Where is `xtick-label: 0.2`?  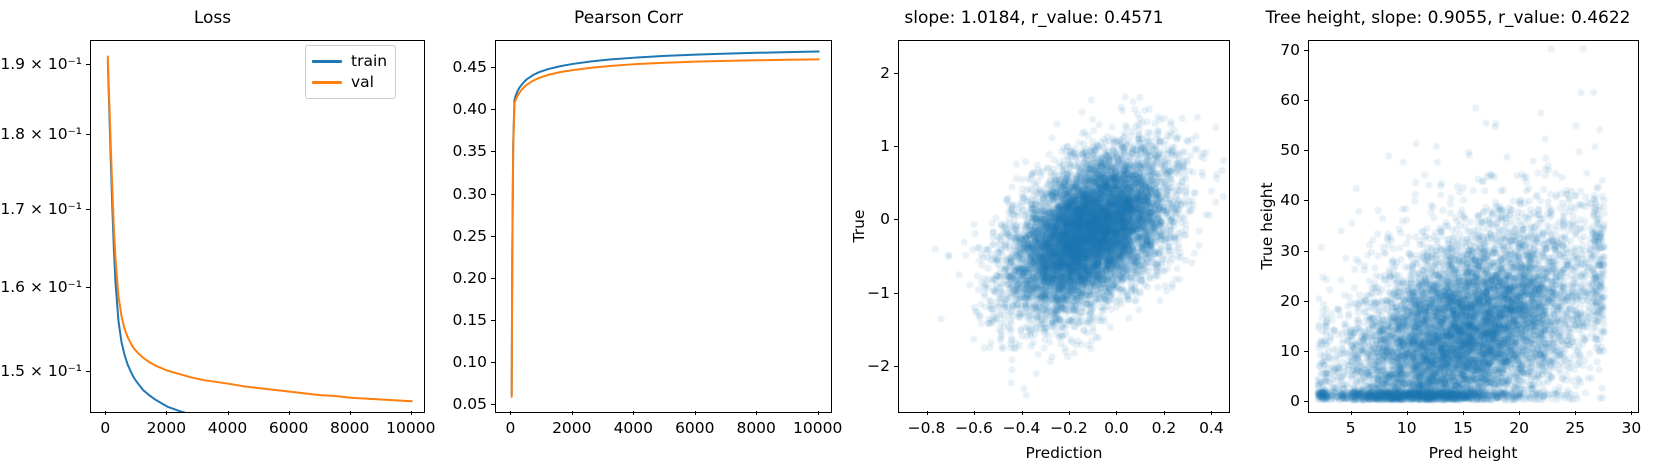 xtick-label: 0.2 is located at coordinates (1164, 428).